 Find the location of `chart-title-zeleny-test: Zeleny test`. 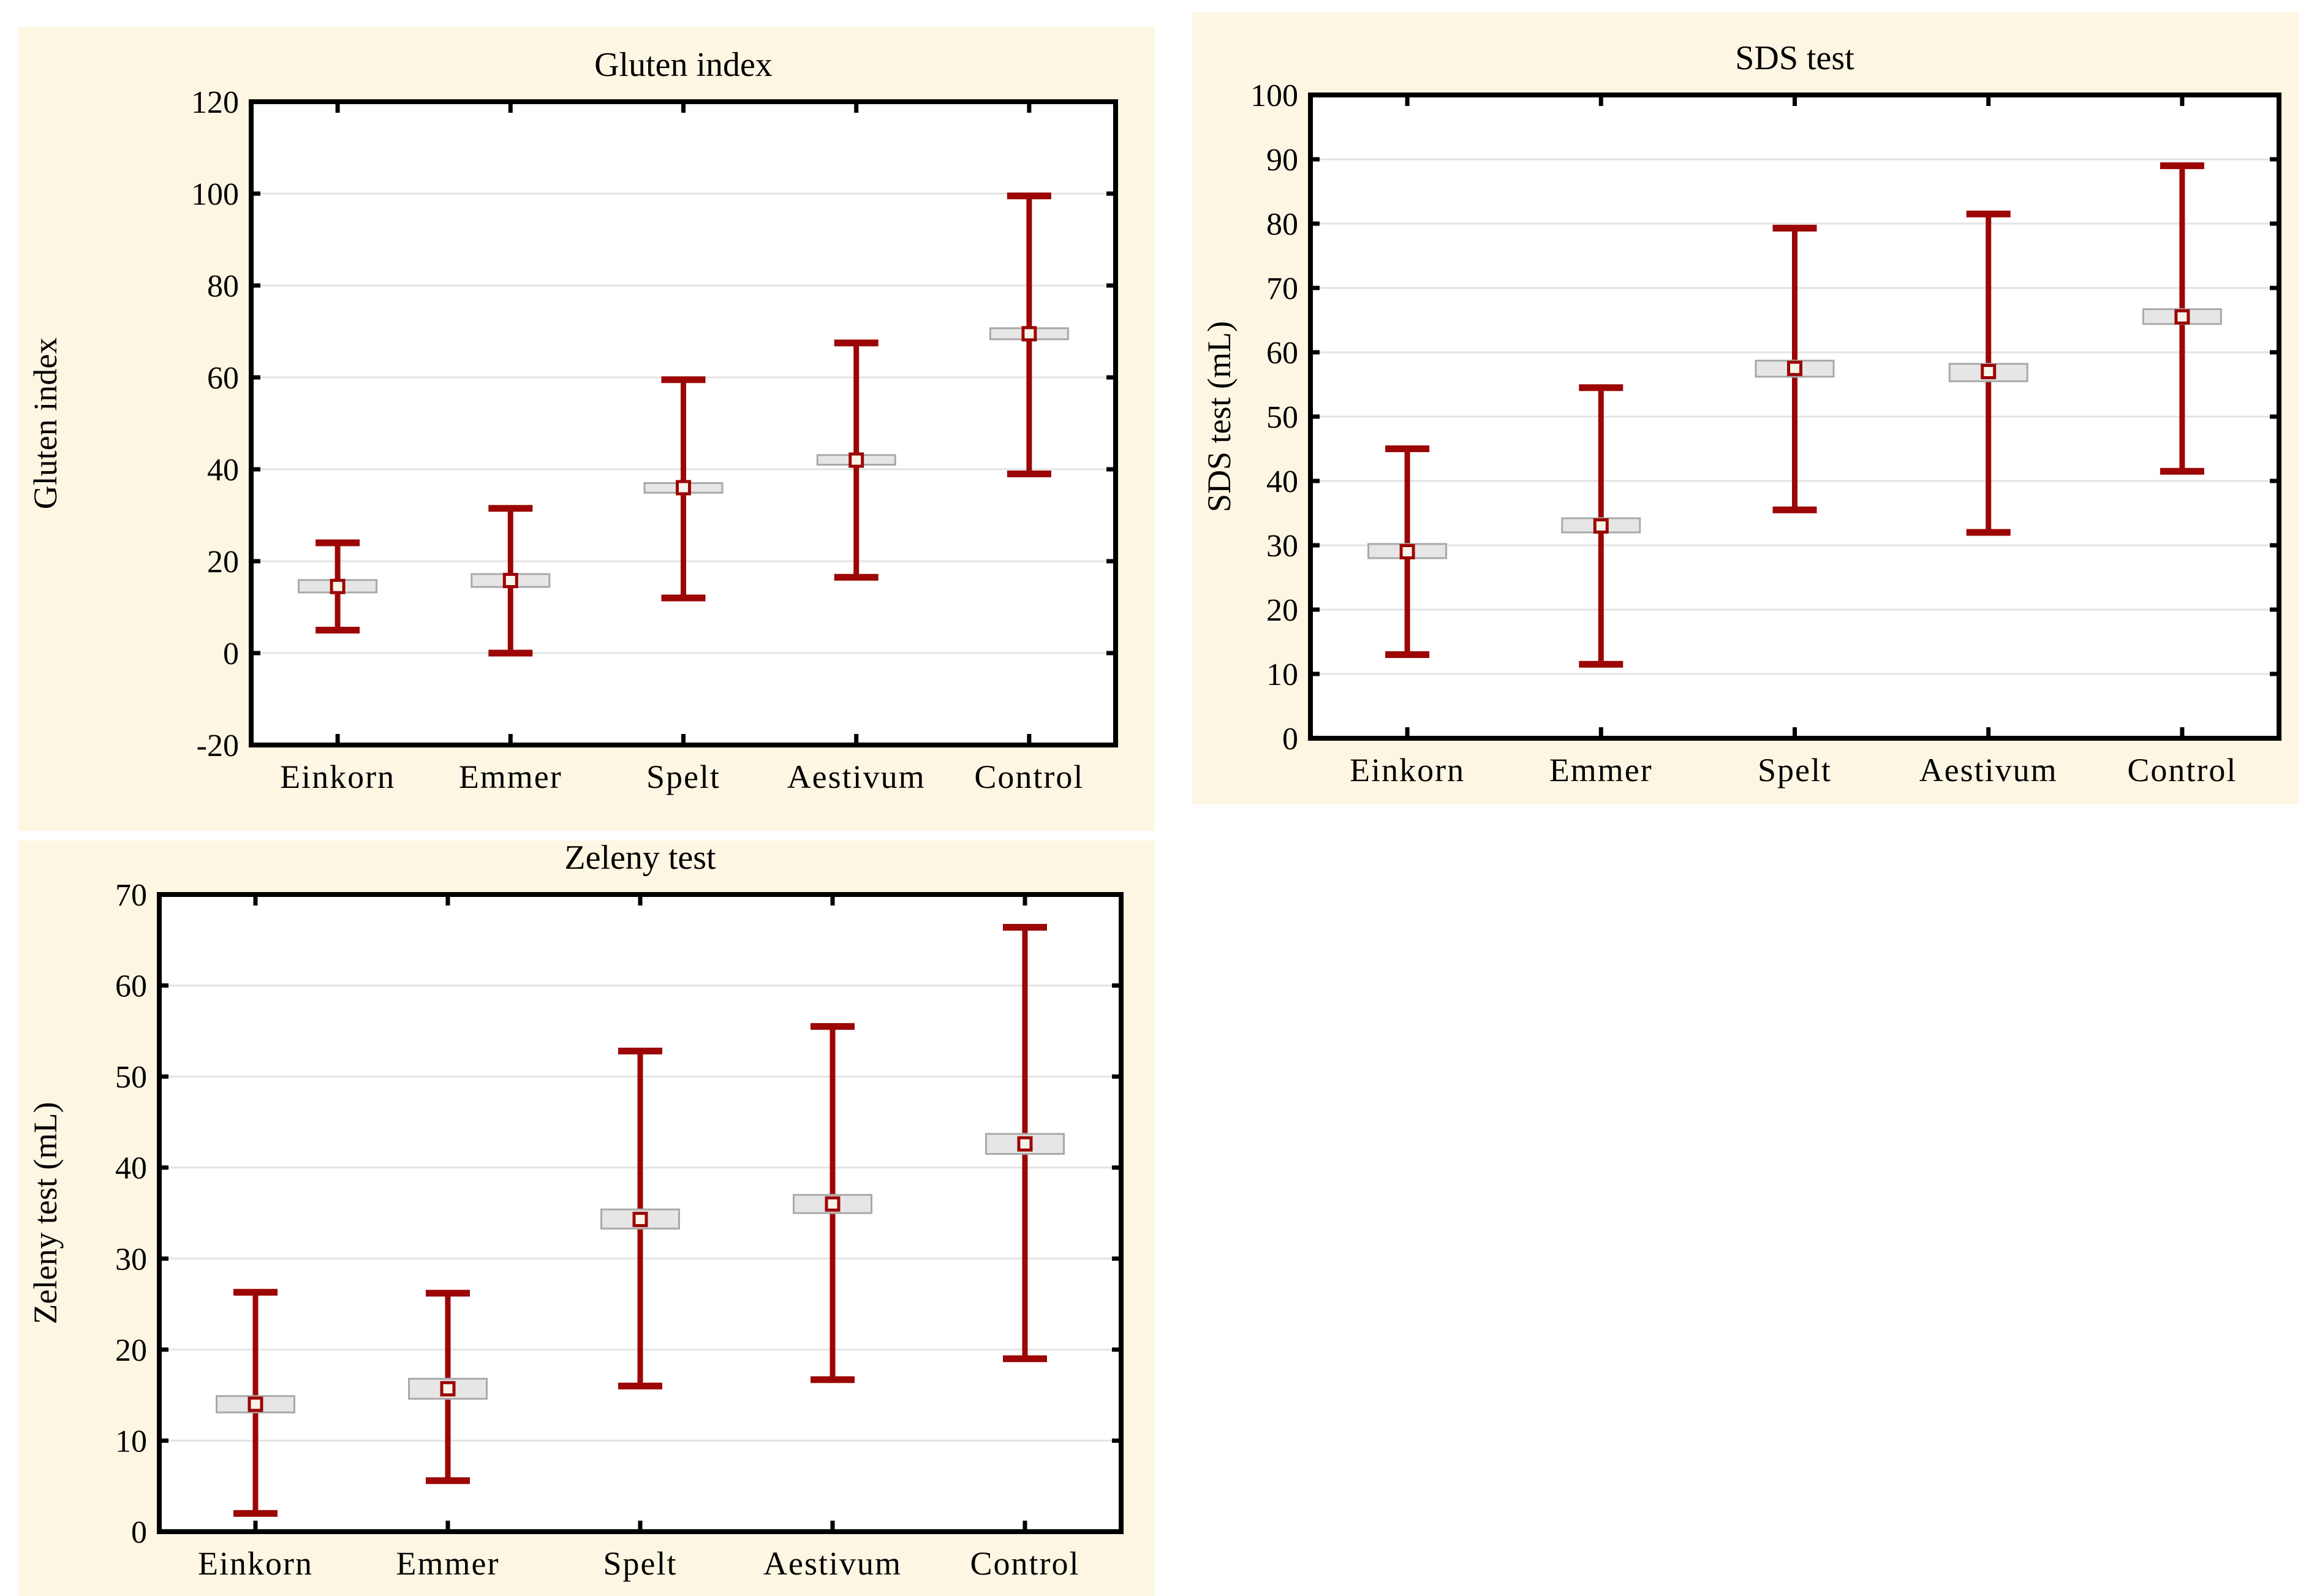

chart-title-zeleny-test: Zeleny test is located at coordinates (640, 859).